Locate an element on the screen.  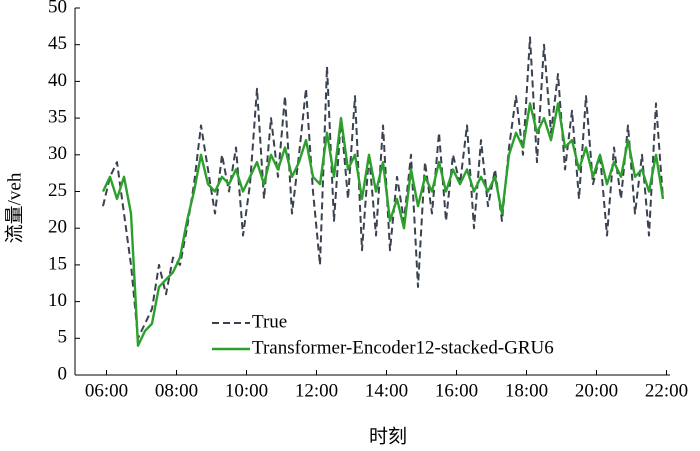
x-tick-label: 18:00 is located at coordinates (526, 390).